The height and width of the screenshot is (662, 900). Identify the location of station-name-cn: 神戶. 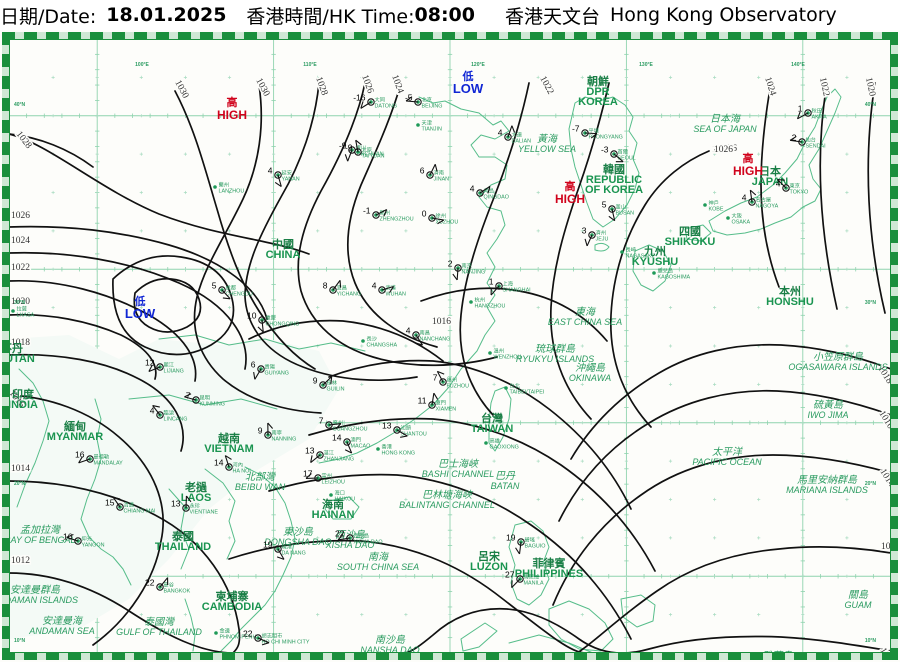
(714, 203).